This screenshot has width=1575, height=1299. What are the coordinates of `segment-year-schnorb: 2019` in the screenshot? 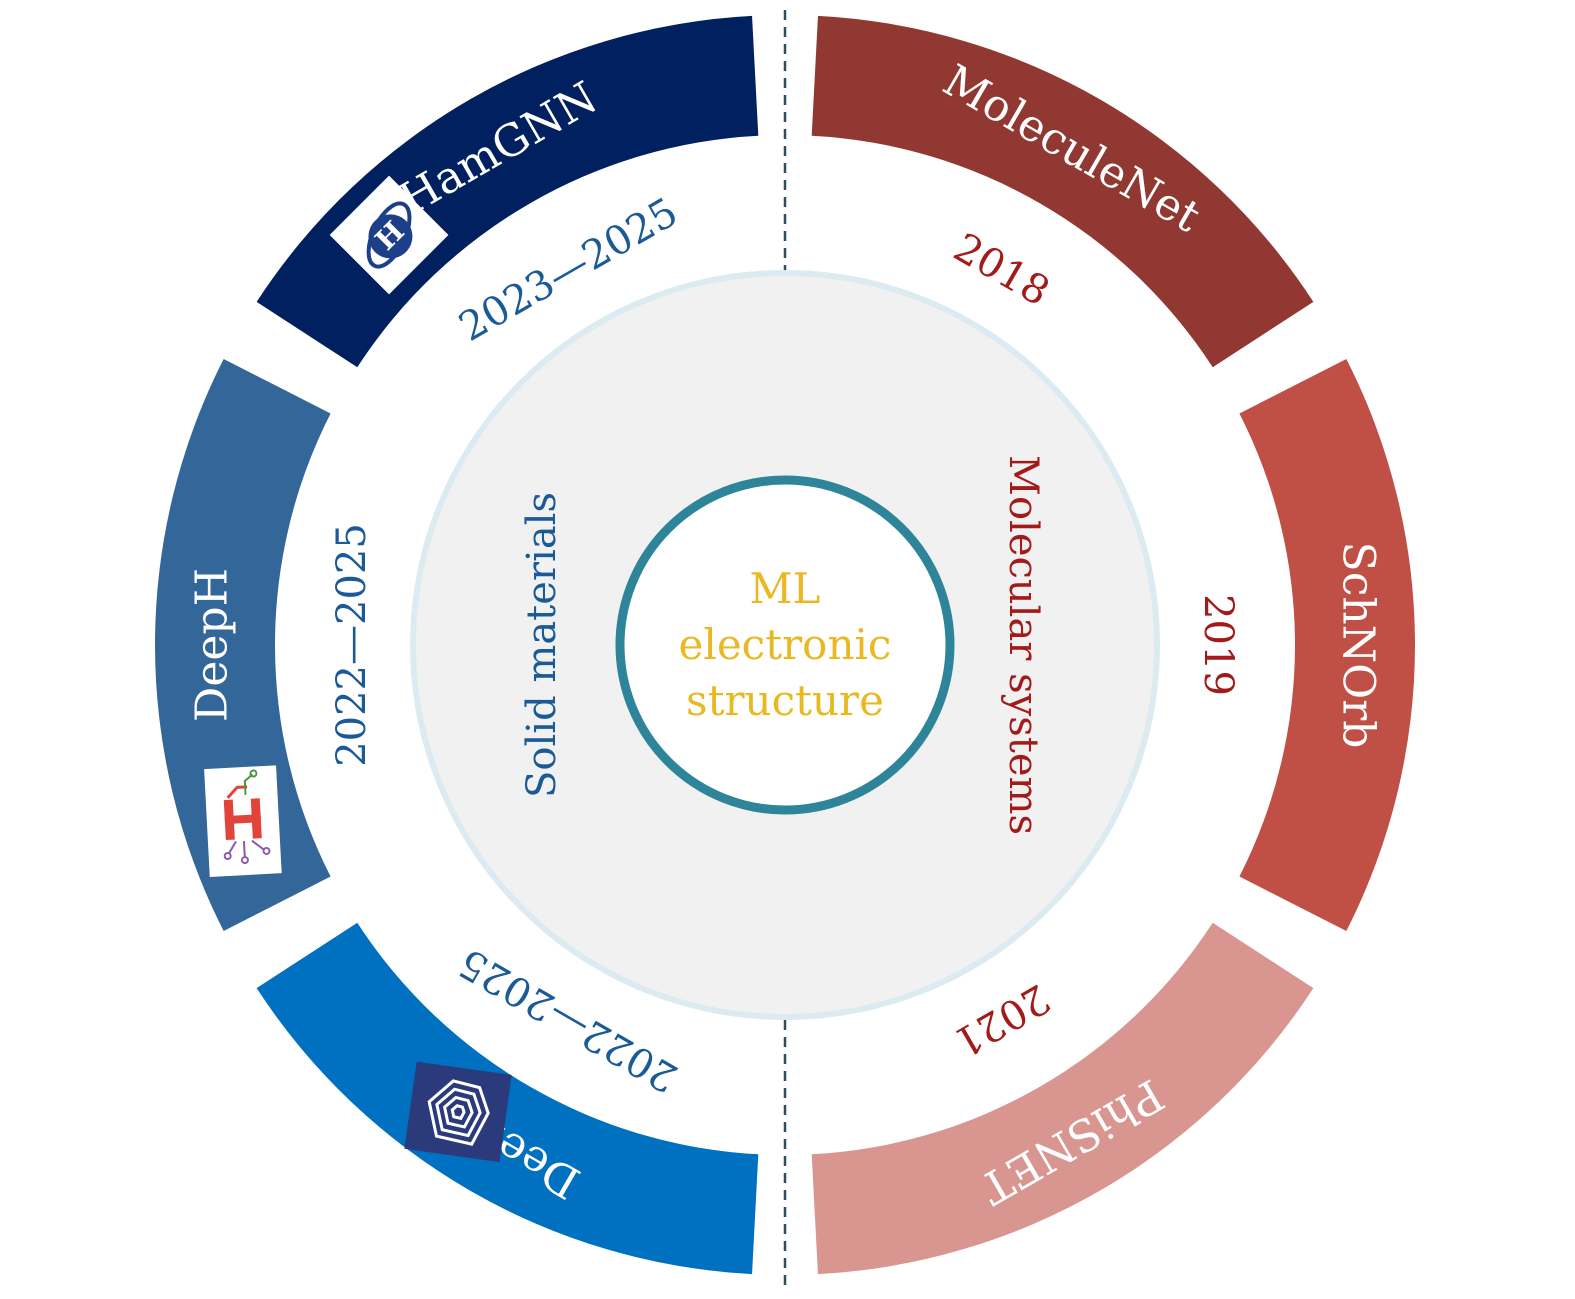 It's located at (1218, 645).